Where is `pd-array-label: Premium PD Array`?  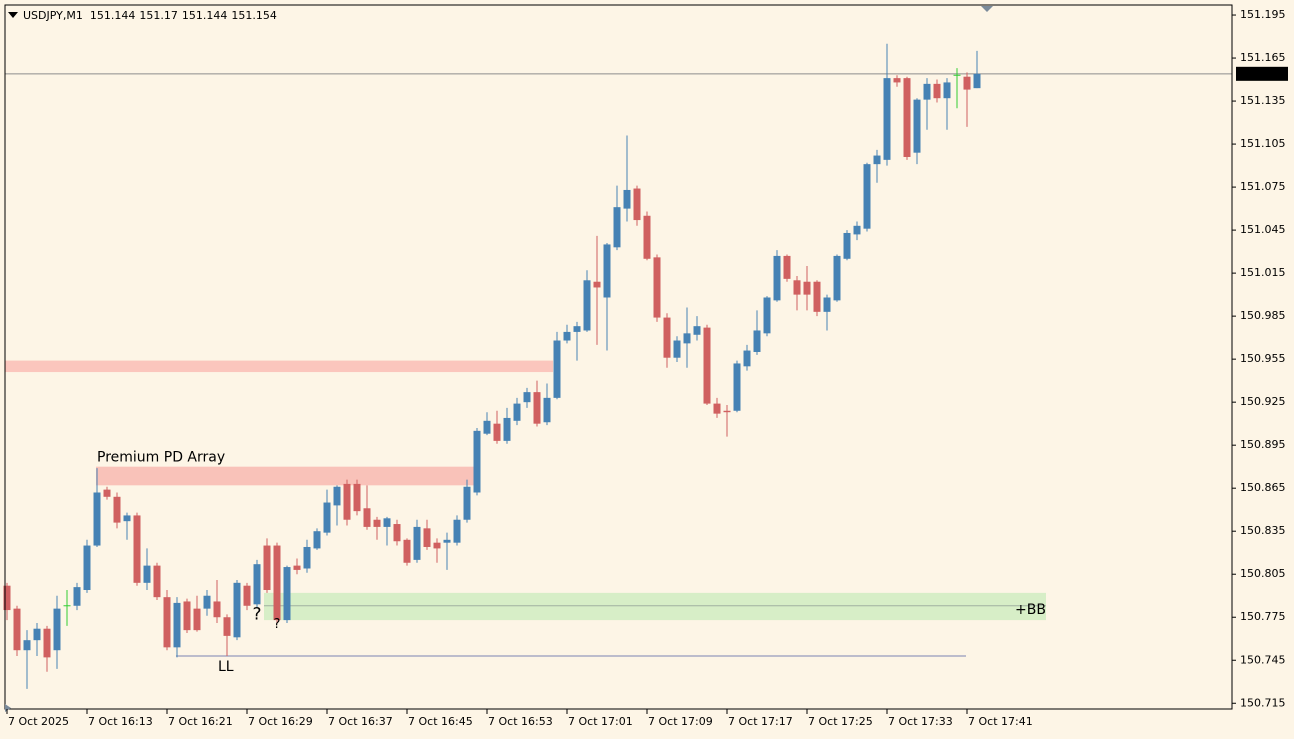
pd-array-label: Premium PD Array is located at coordinates (161, 458).